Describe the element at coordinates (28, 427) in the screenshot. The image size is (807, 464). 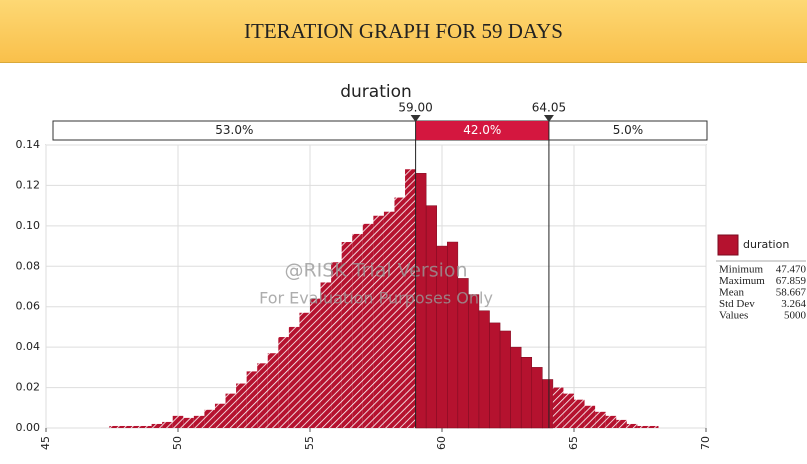
I see `y-tick-label: 0.00` at that location.